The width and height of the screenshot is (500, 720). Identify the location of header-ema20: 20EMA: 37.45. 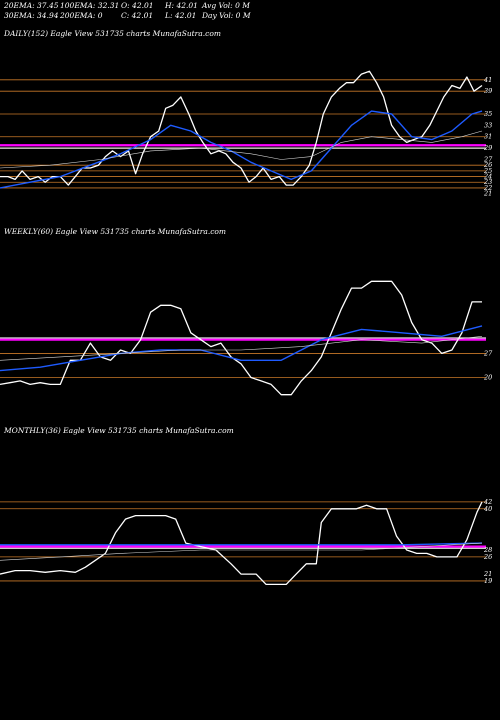
(31, 5).